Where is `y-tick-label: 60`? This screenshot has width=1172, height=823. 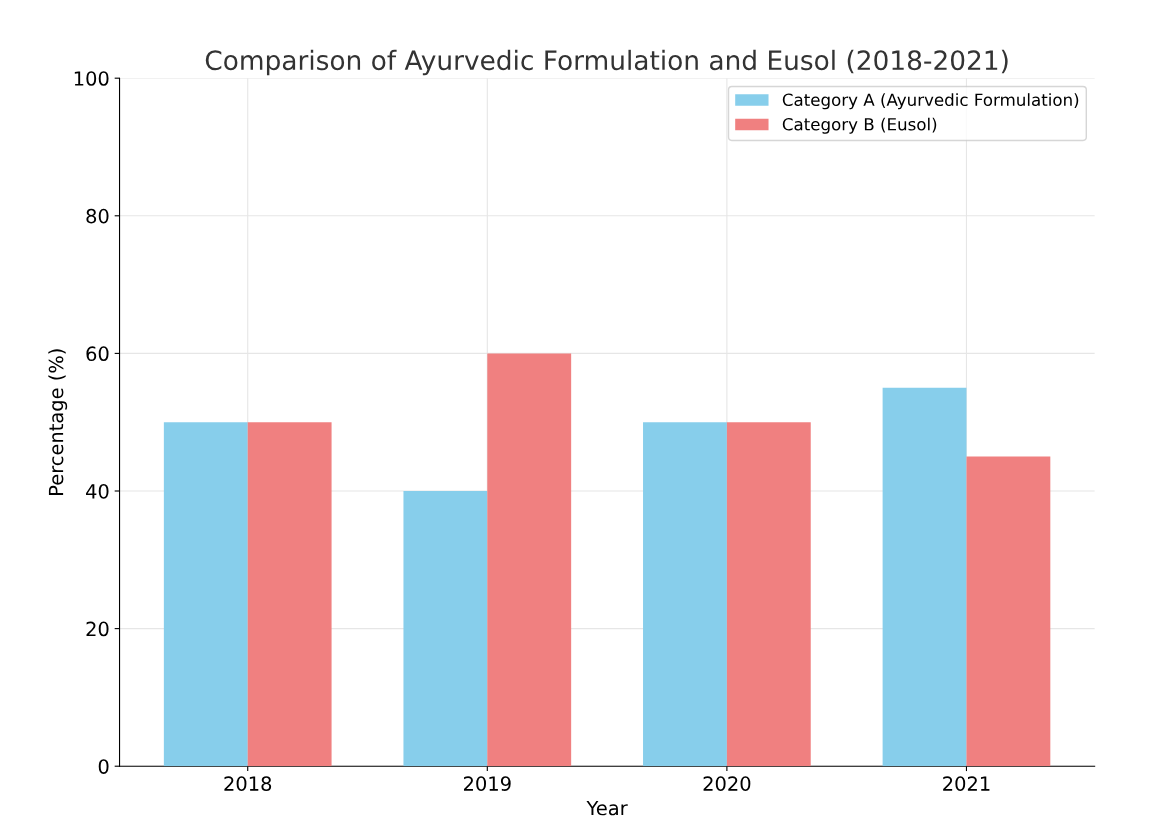
y-tick-label: 60 is located at coordinates (97, 354).